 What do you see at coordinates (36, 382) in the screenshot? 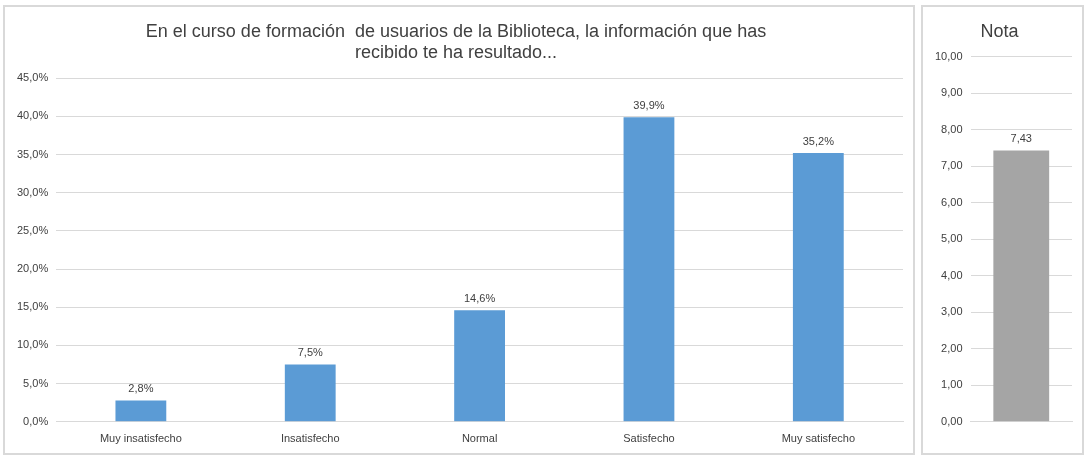
I see `y-tick-label: 5,0%` at bounding box center [36, 382].